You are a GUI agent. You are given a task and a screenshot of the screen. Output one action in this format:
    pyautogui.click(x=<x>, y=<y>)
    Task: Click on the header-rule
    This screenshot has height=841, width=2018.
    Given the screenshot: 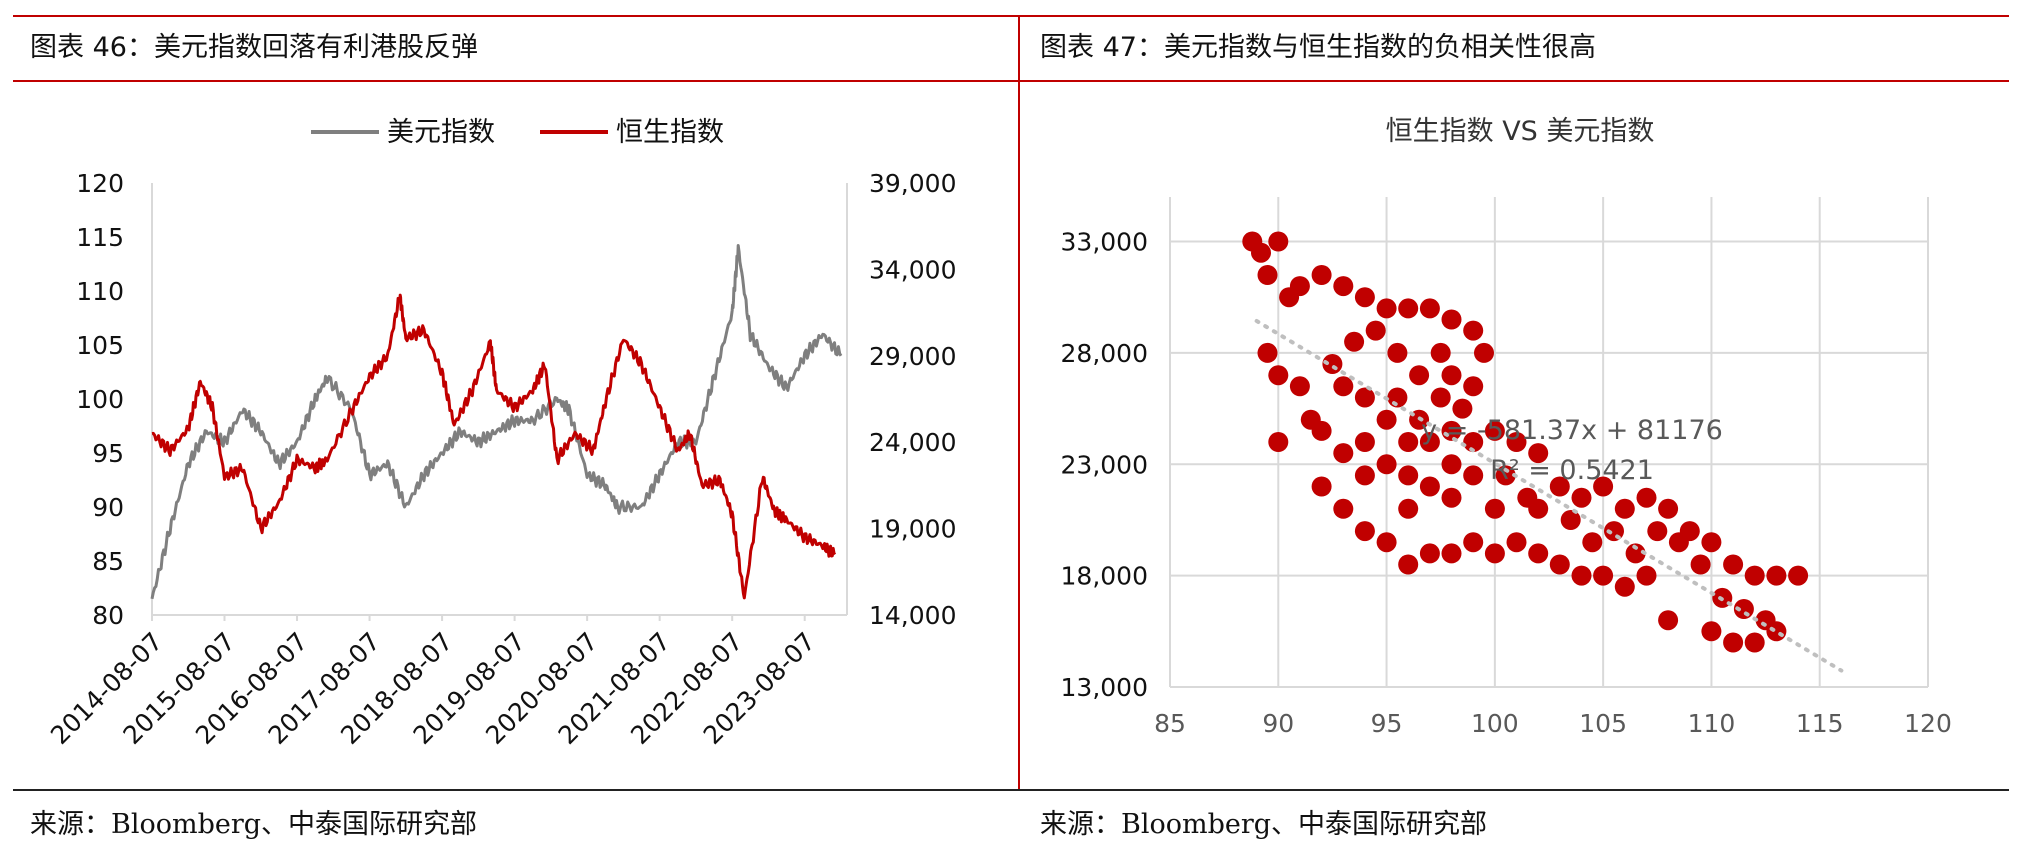 What is the action you would take?
    pyautogui.click(x=1011, y=81)
    